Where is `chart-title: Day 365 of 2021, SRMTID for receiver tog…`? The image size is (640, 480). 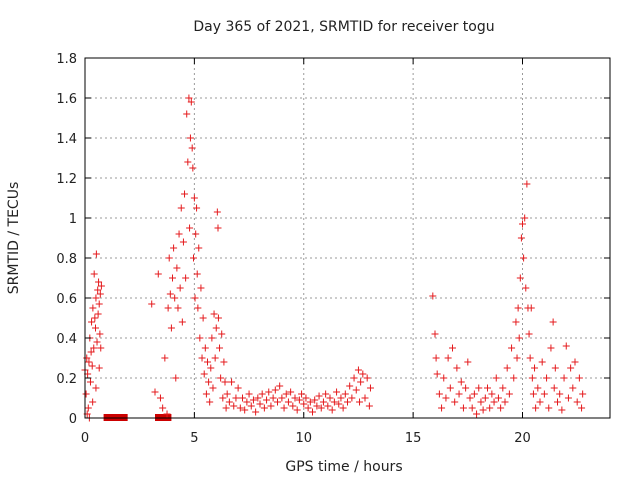 chart-title: Day 365 of 2021, SRMTID for receiver tog… is located at coordinates (343, 27).